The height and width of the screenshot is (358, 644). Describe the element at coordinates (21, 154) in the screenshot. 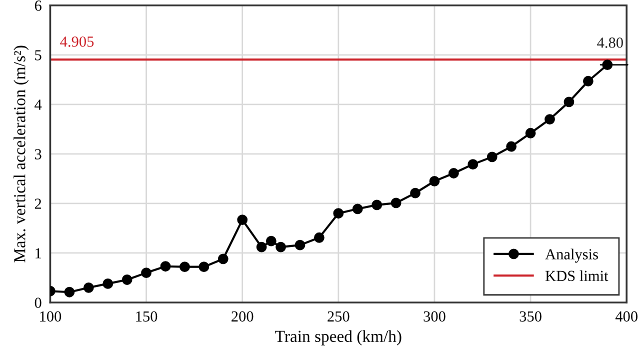

I see `y-axis-title: Max. vertical acceleration (m/s²)` at that location.